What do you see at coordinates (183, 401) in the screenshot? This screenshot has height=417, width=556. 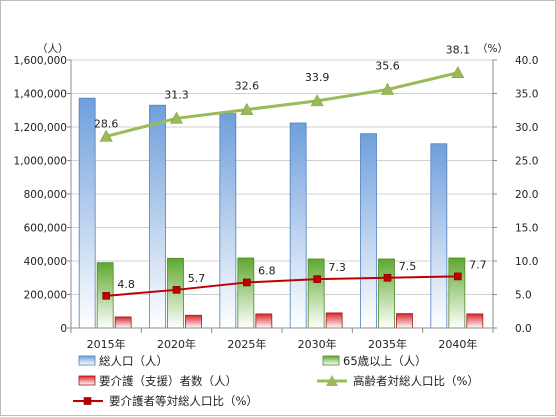 I see `legend-care-ratio-label: 要介護者等対総人口比（%）` at bounding box center [183, 401].